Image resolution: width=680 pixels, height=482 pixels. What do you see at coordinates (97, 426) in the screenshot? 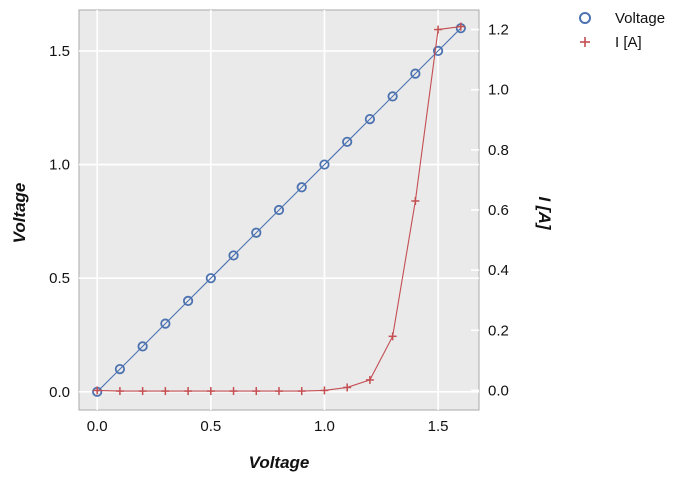
I see `x-tick-label: 0.0` at bounding box center [97, 426].